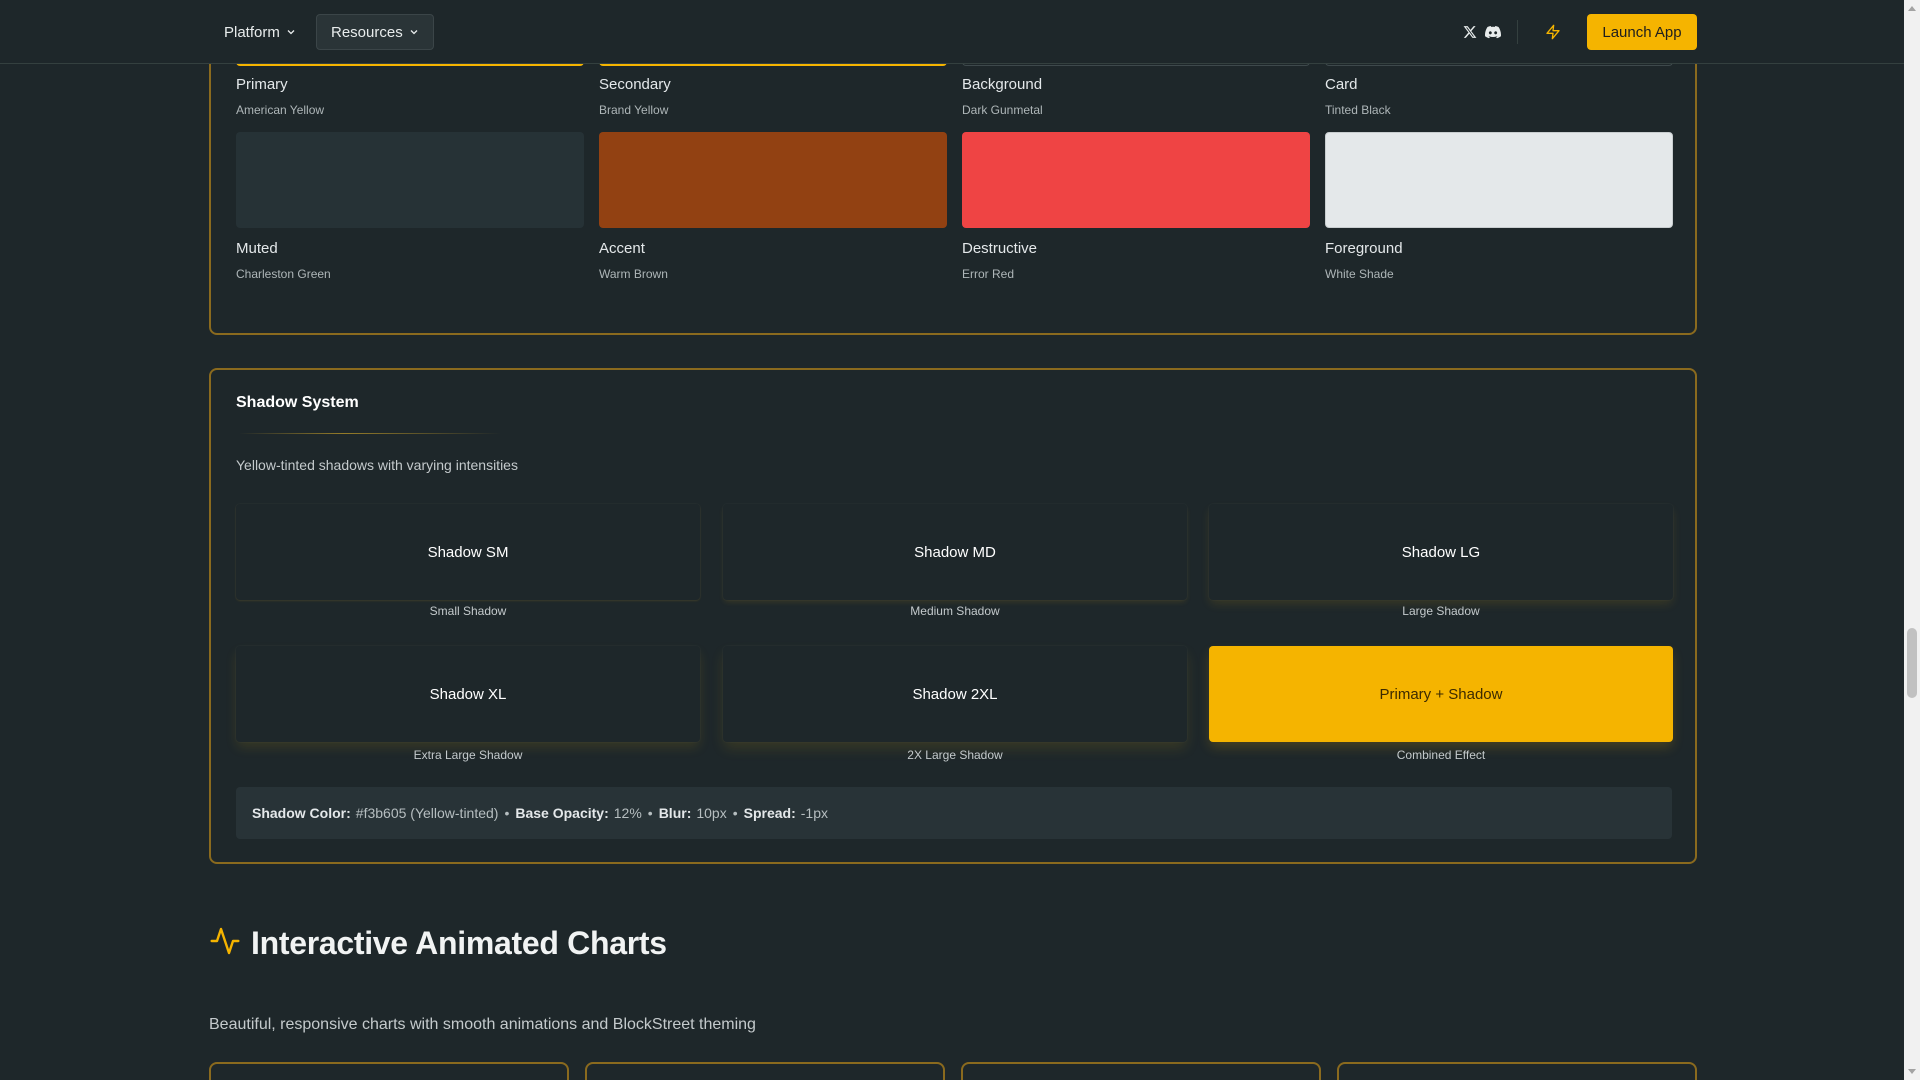 The height and width of the screenshot is (1080, 1920). Describe the element at coordinates (773, 180) in the screenshot. I see `swatch-accent` at that location.